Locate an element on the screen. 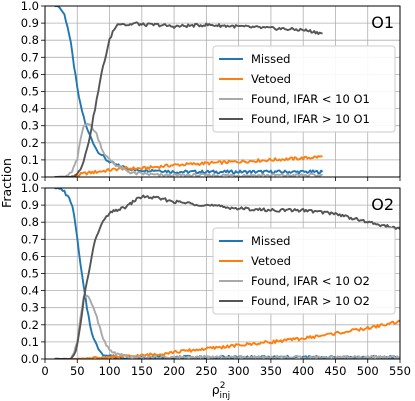 The height and width of the screenshot is (401, 415). x-tick-label: 450 is located at coordinates (335, 371).